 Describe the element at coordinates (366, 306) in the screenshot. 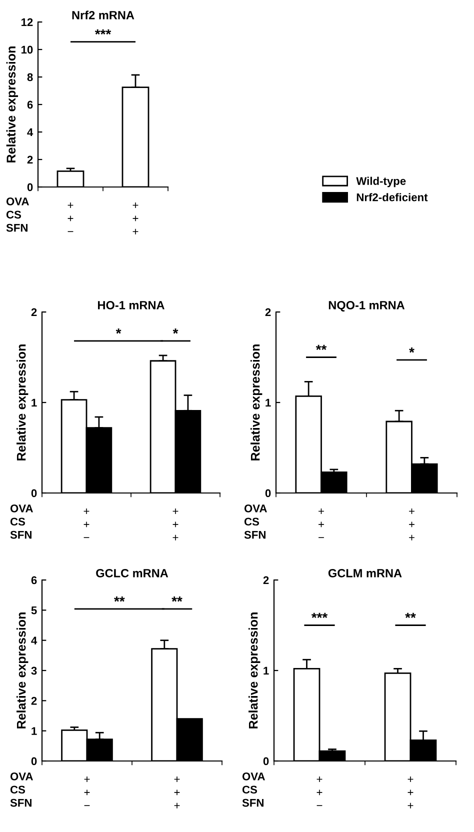

I see `chart-title: NQO-1 mRNA` at that location.